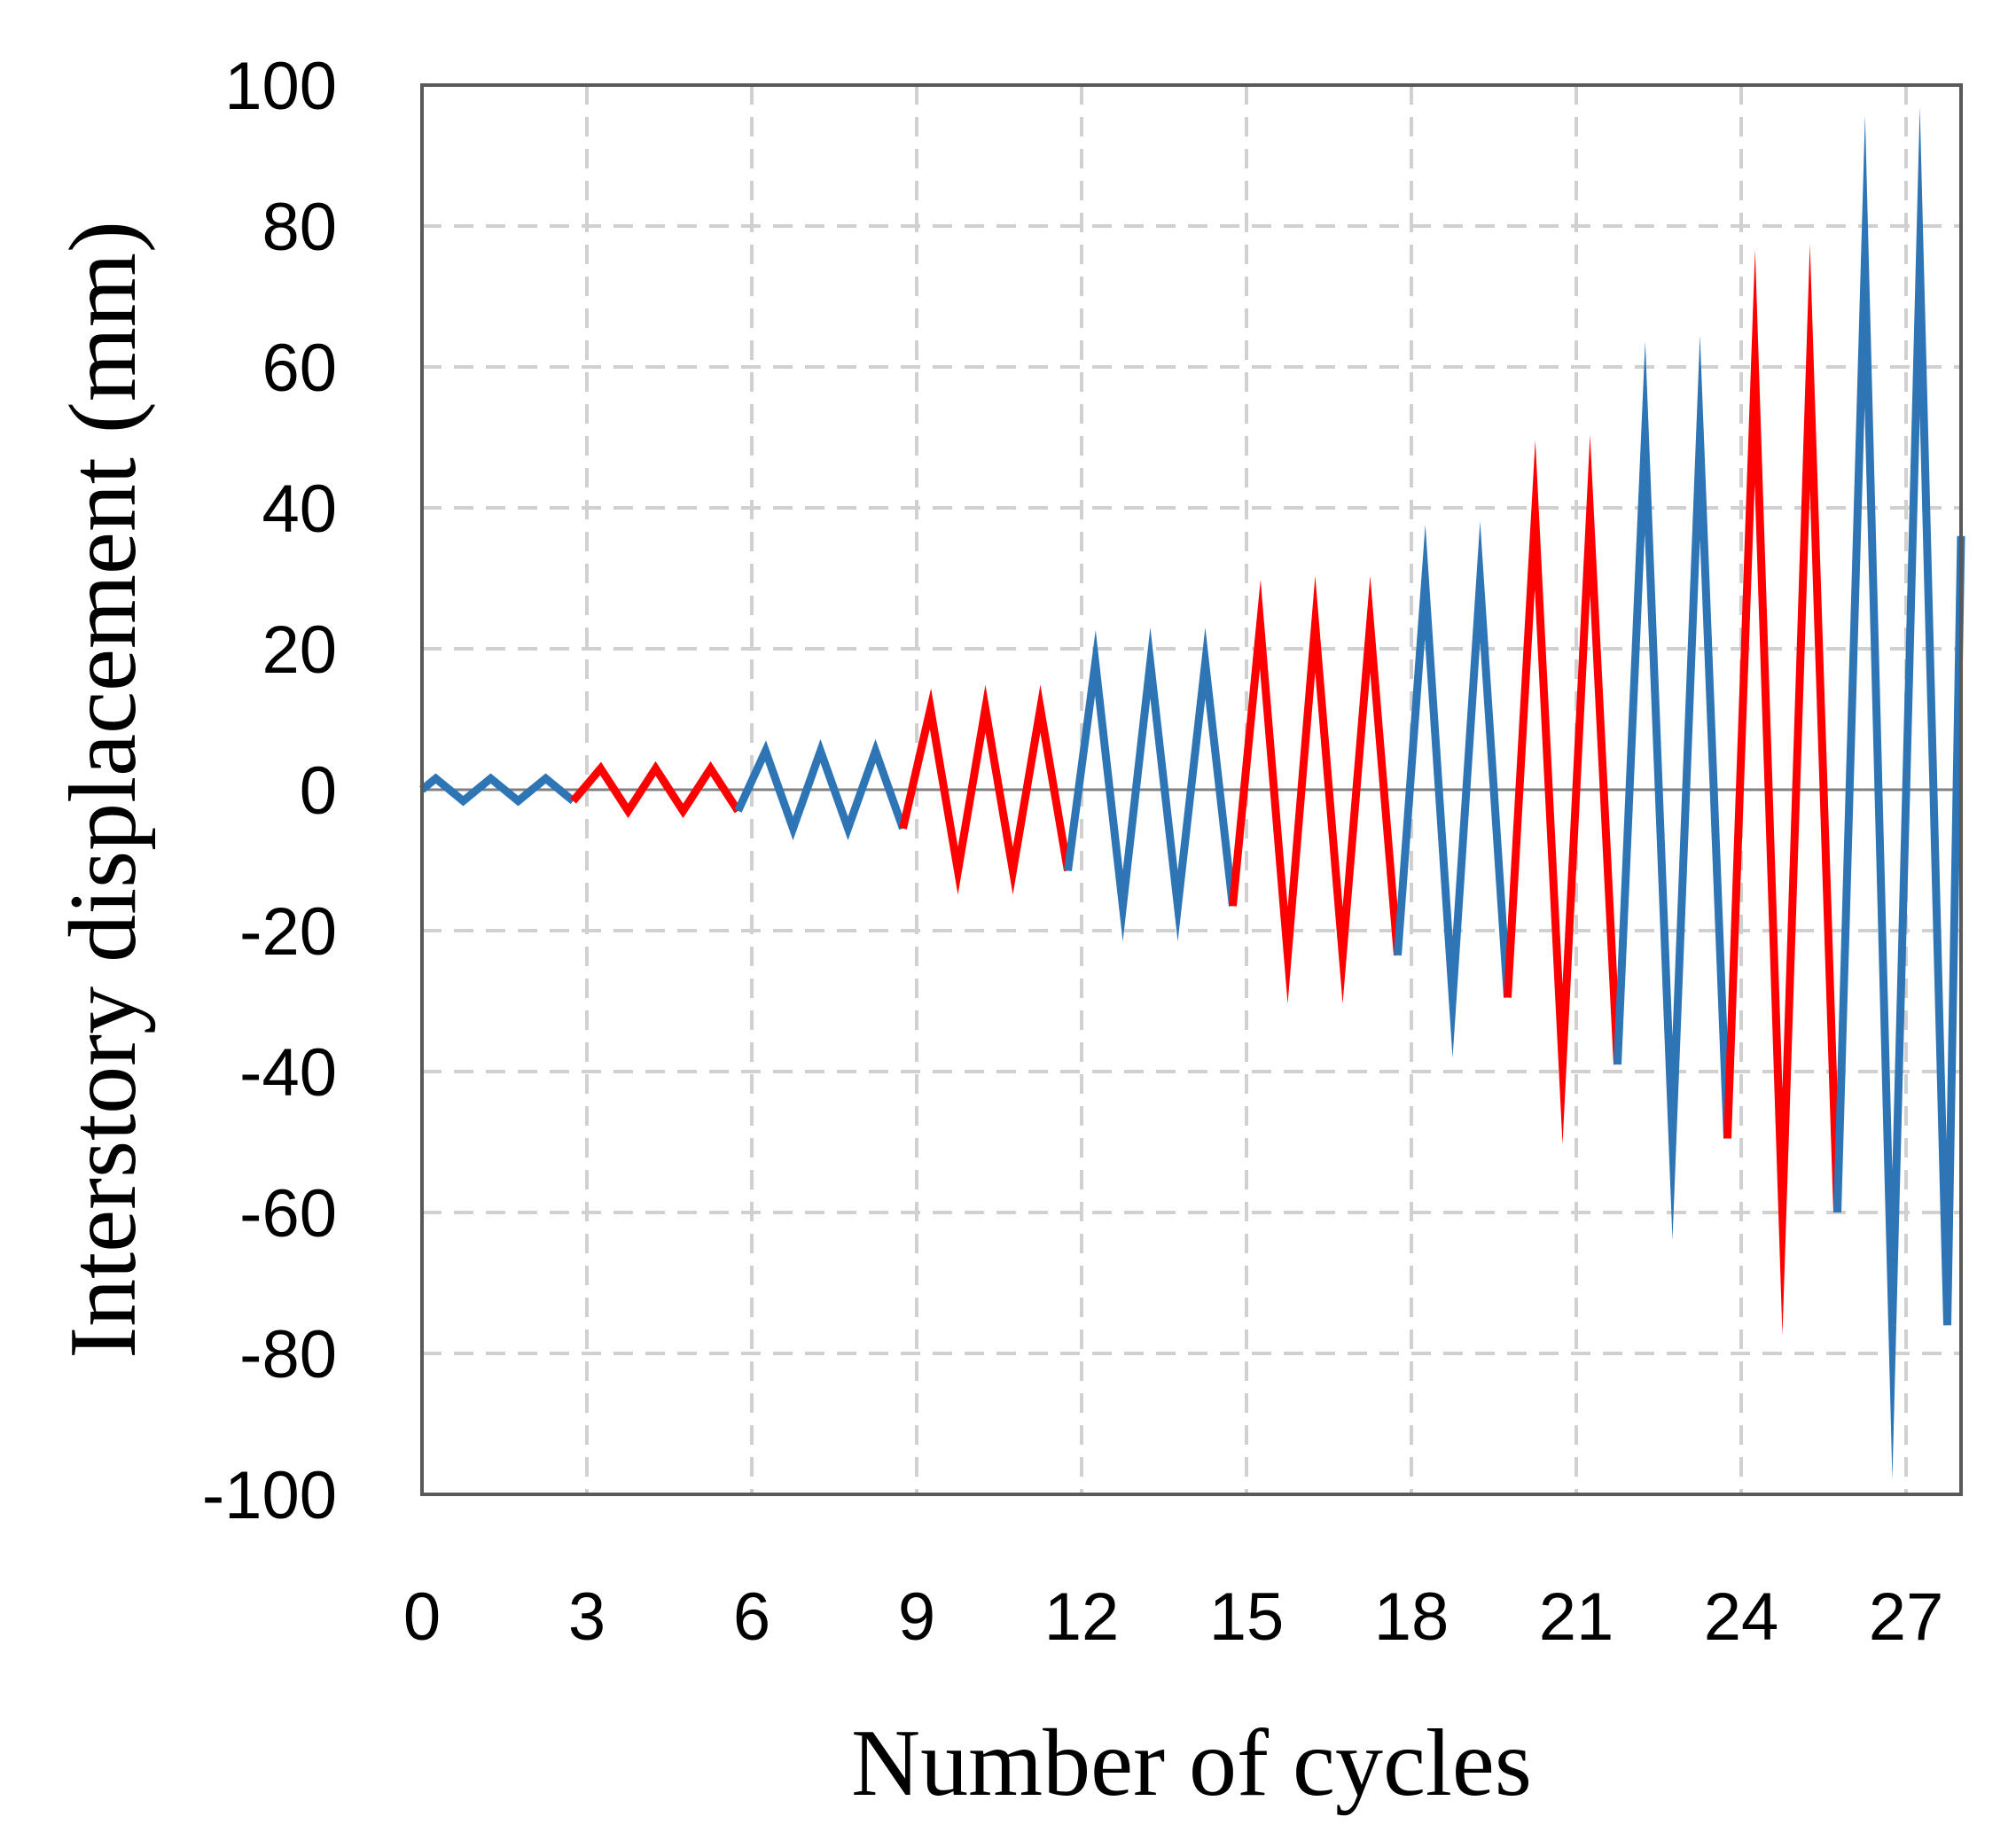 The width and height of the screenshot is (2016, 1840). What do you see at coordinates (288, 1213) in the screenshot?
I see `y-tick-label: -60` at bounding box center [288, 1213].